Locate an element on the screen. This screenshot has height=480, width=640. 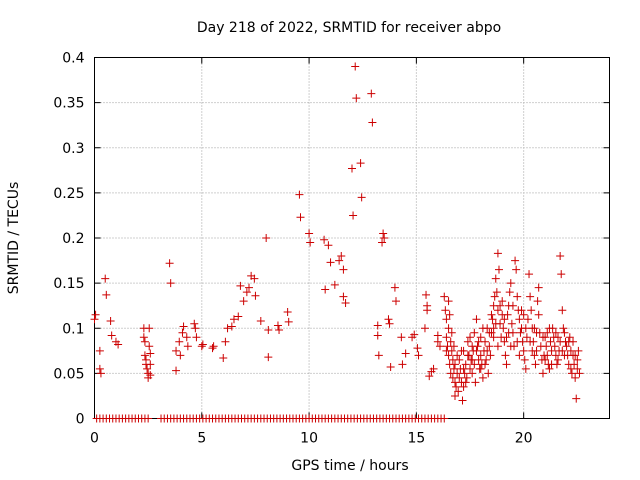
x-tick-label: 5 is located at coordinates (201, 439).